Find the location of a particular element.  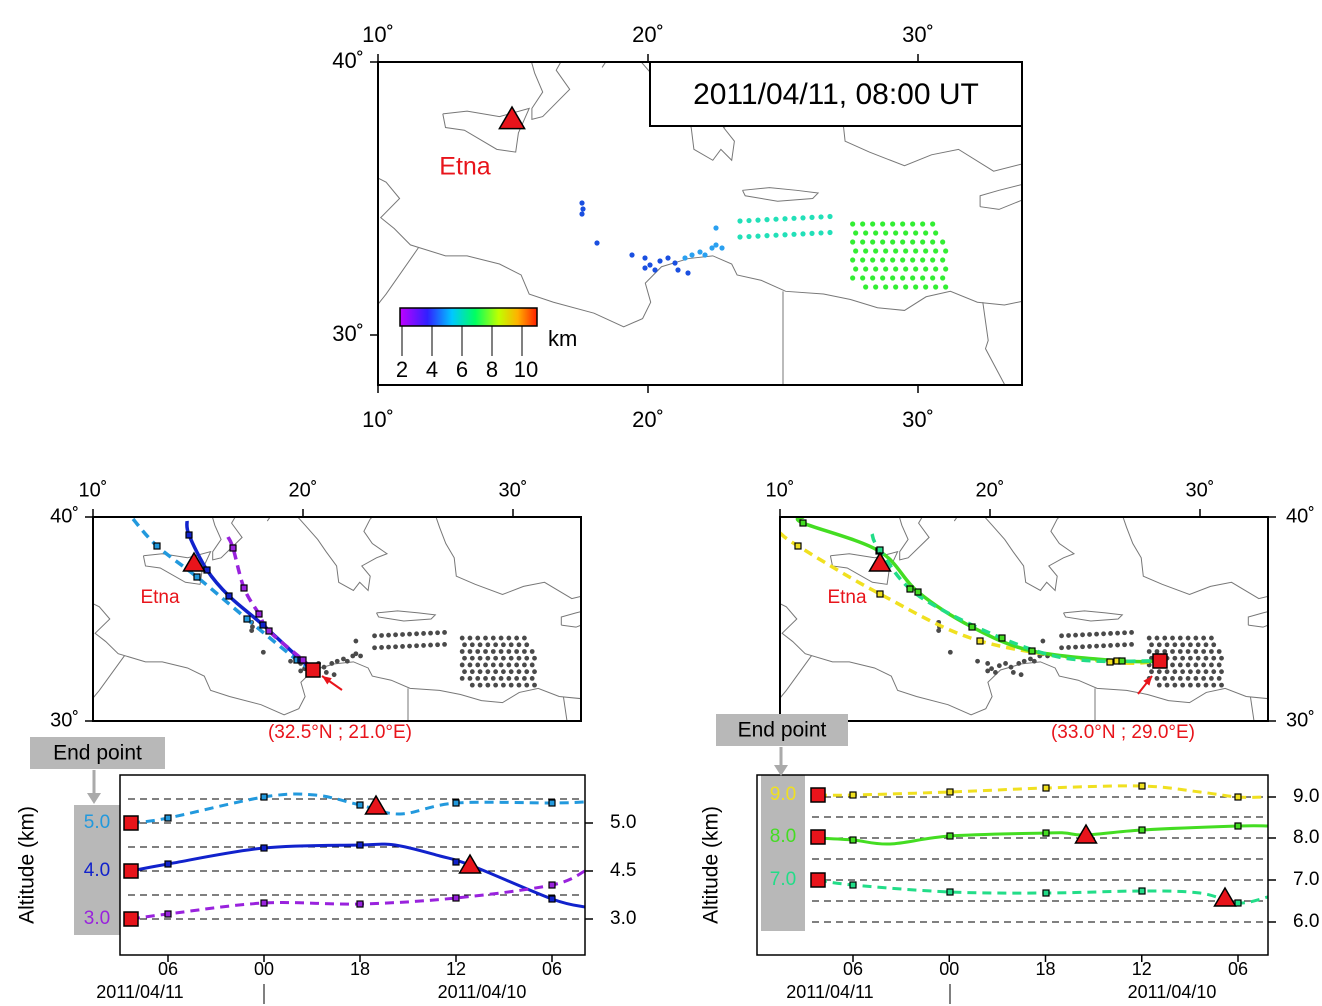

axis-title: Altitude (km) is located at coordinates (27, 865).